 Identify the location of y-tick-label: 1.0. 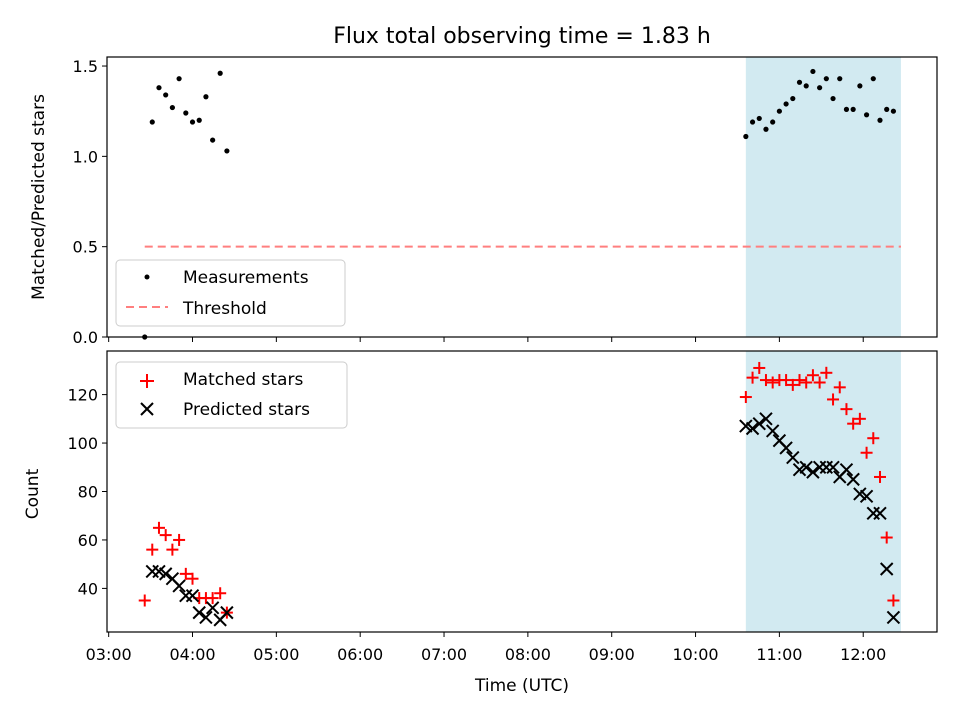
(85, 156).